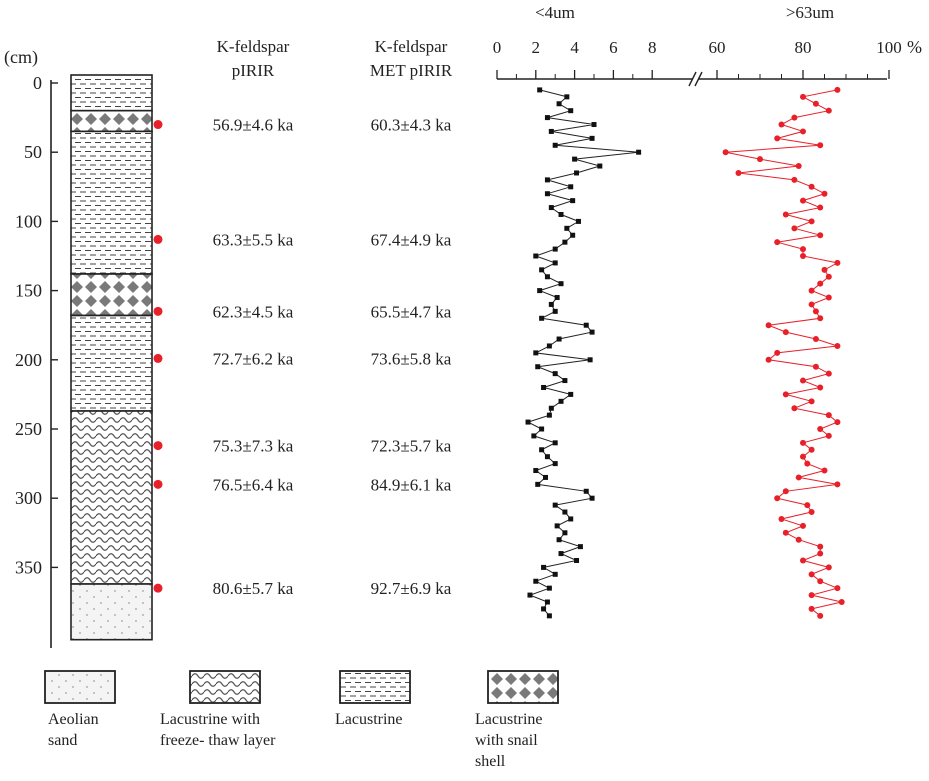 This screenshot has height=781, width=929. Describe the element at coordinates (783, 352) in the screenshot. I see `coarse-fraction-points` at that location.